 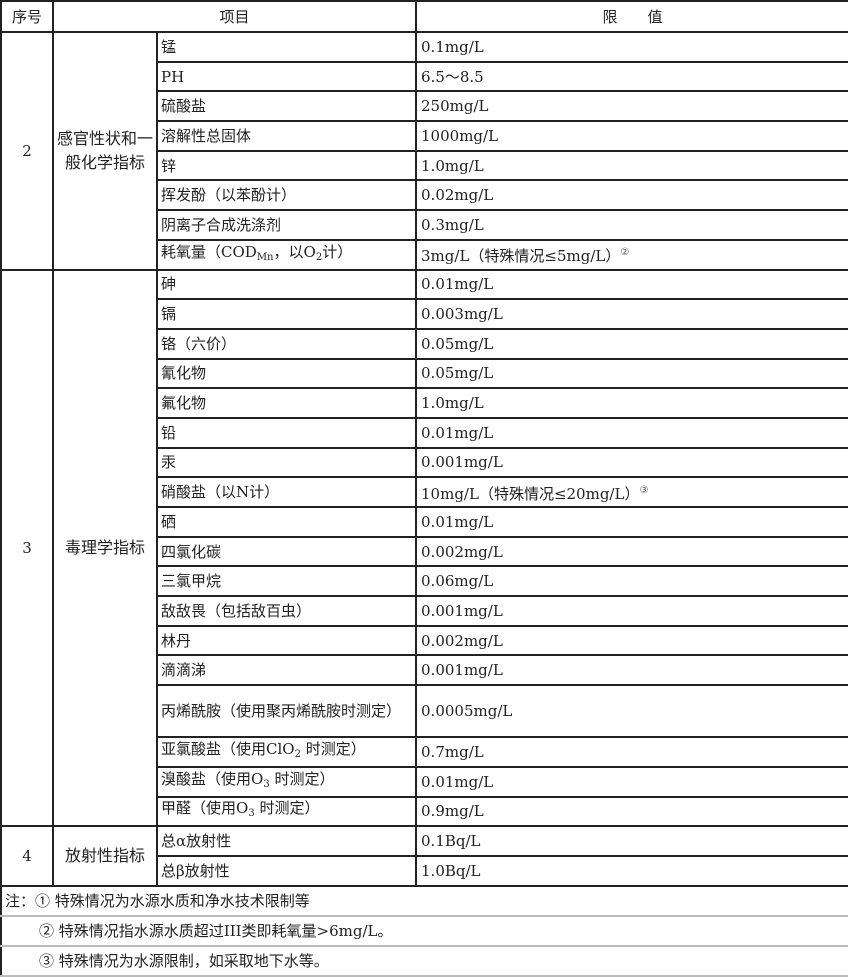 I want to click on item-name: 敌敌畏（包括敌百虫）, so click(x=286, y=611).